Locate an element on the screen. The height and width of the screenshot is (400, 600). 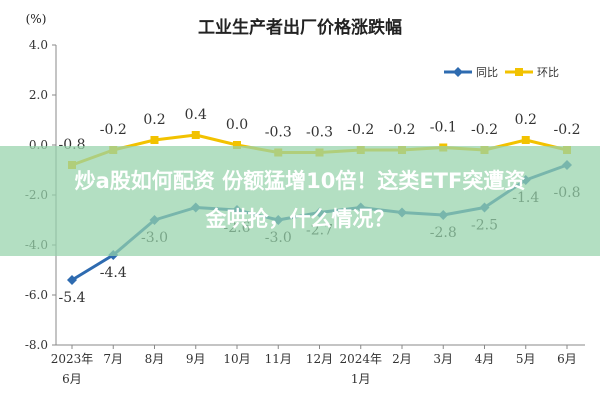
x-tick-label: 8月 is located at coordinates (155, 359).